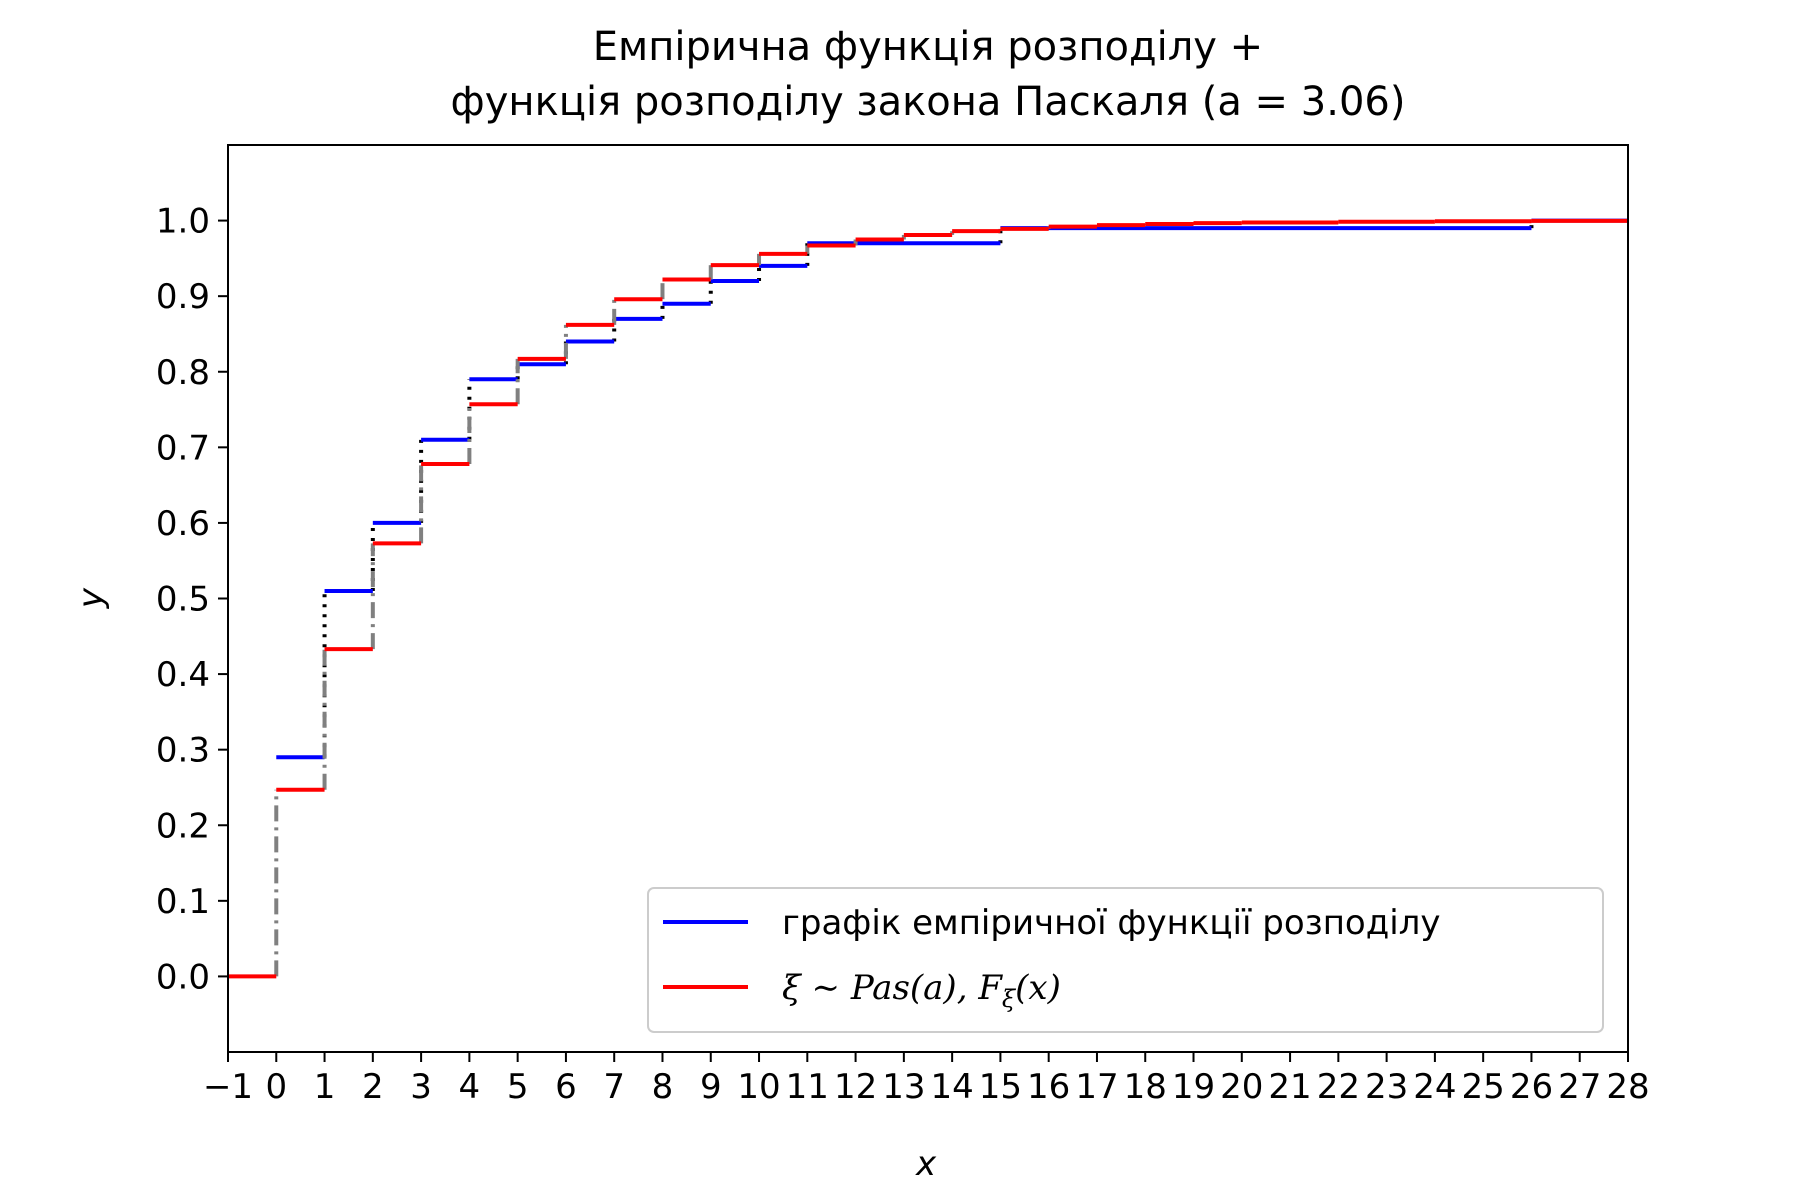 The width and height of the screenshot is (1800, 1200). What do you see at coordinates (183, 297) in the screenshot?
I see `y-tick-label: 0.9` at bounding box center [183, 297].